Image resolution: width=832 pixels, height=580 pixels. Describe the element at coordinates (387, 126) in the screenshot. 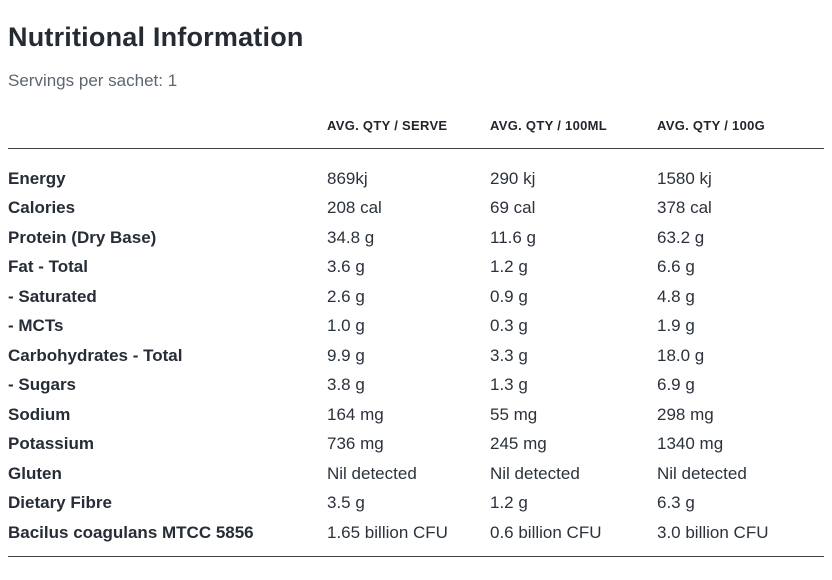

I see `column-header-avg-qty-serve: AVG. QTY / SERVE` at that location.